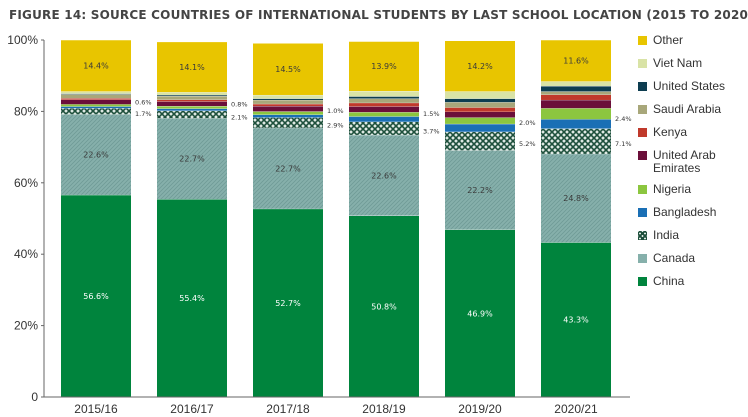 This screenshot has width=748, height=417. I want to click on y-tick-label: 20%, so click(26, 326).